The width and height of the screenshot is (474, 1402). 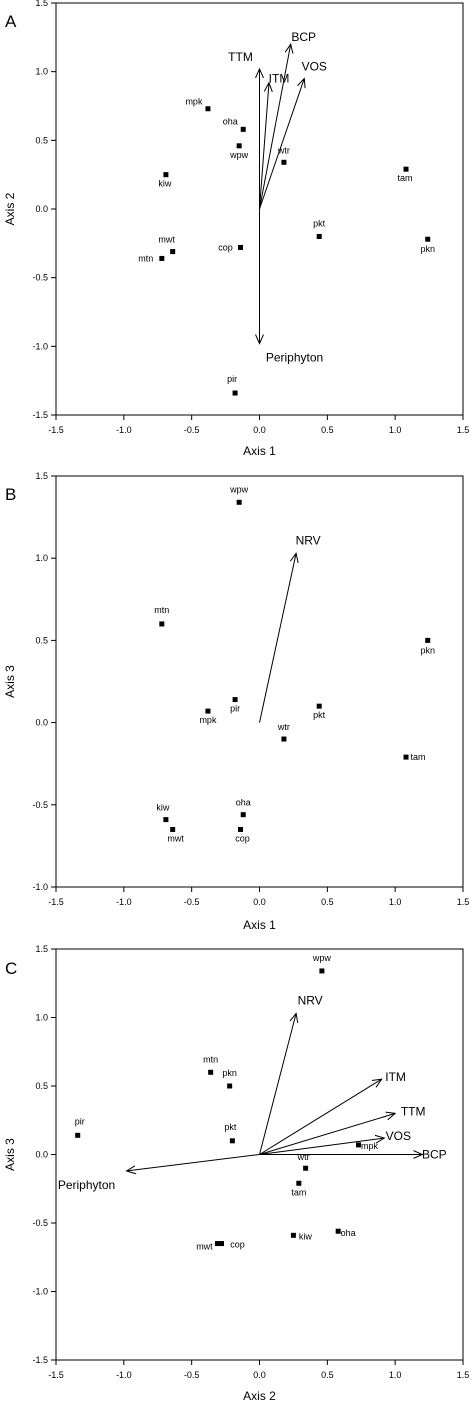 What do you see at coordinates (11, 968) in the screenshot?
I see `panel-letter: C` at bounding box center [11, 968].